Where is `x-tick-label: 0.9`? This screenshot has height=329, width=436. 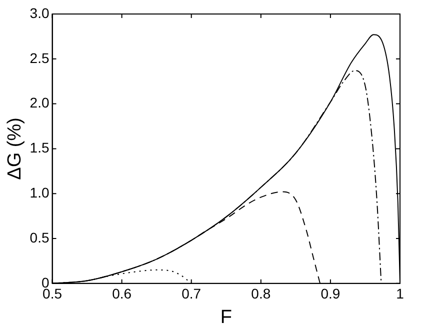
x-tick-label: 0.9 is located at coordinates (330, 294).